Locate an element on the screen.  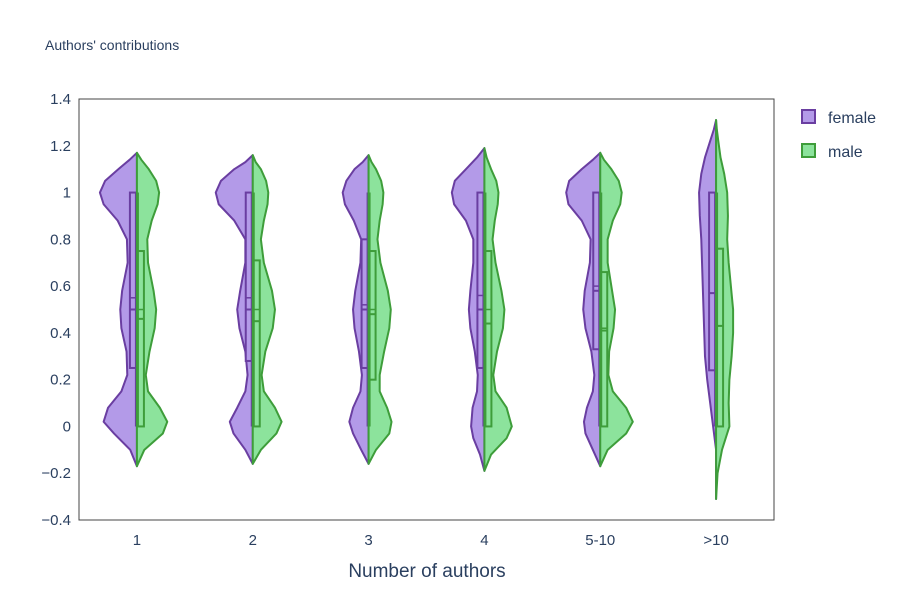
y-tick-label: 1.4 is located at coordinates (60, 99).